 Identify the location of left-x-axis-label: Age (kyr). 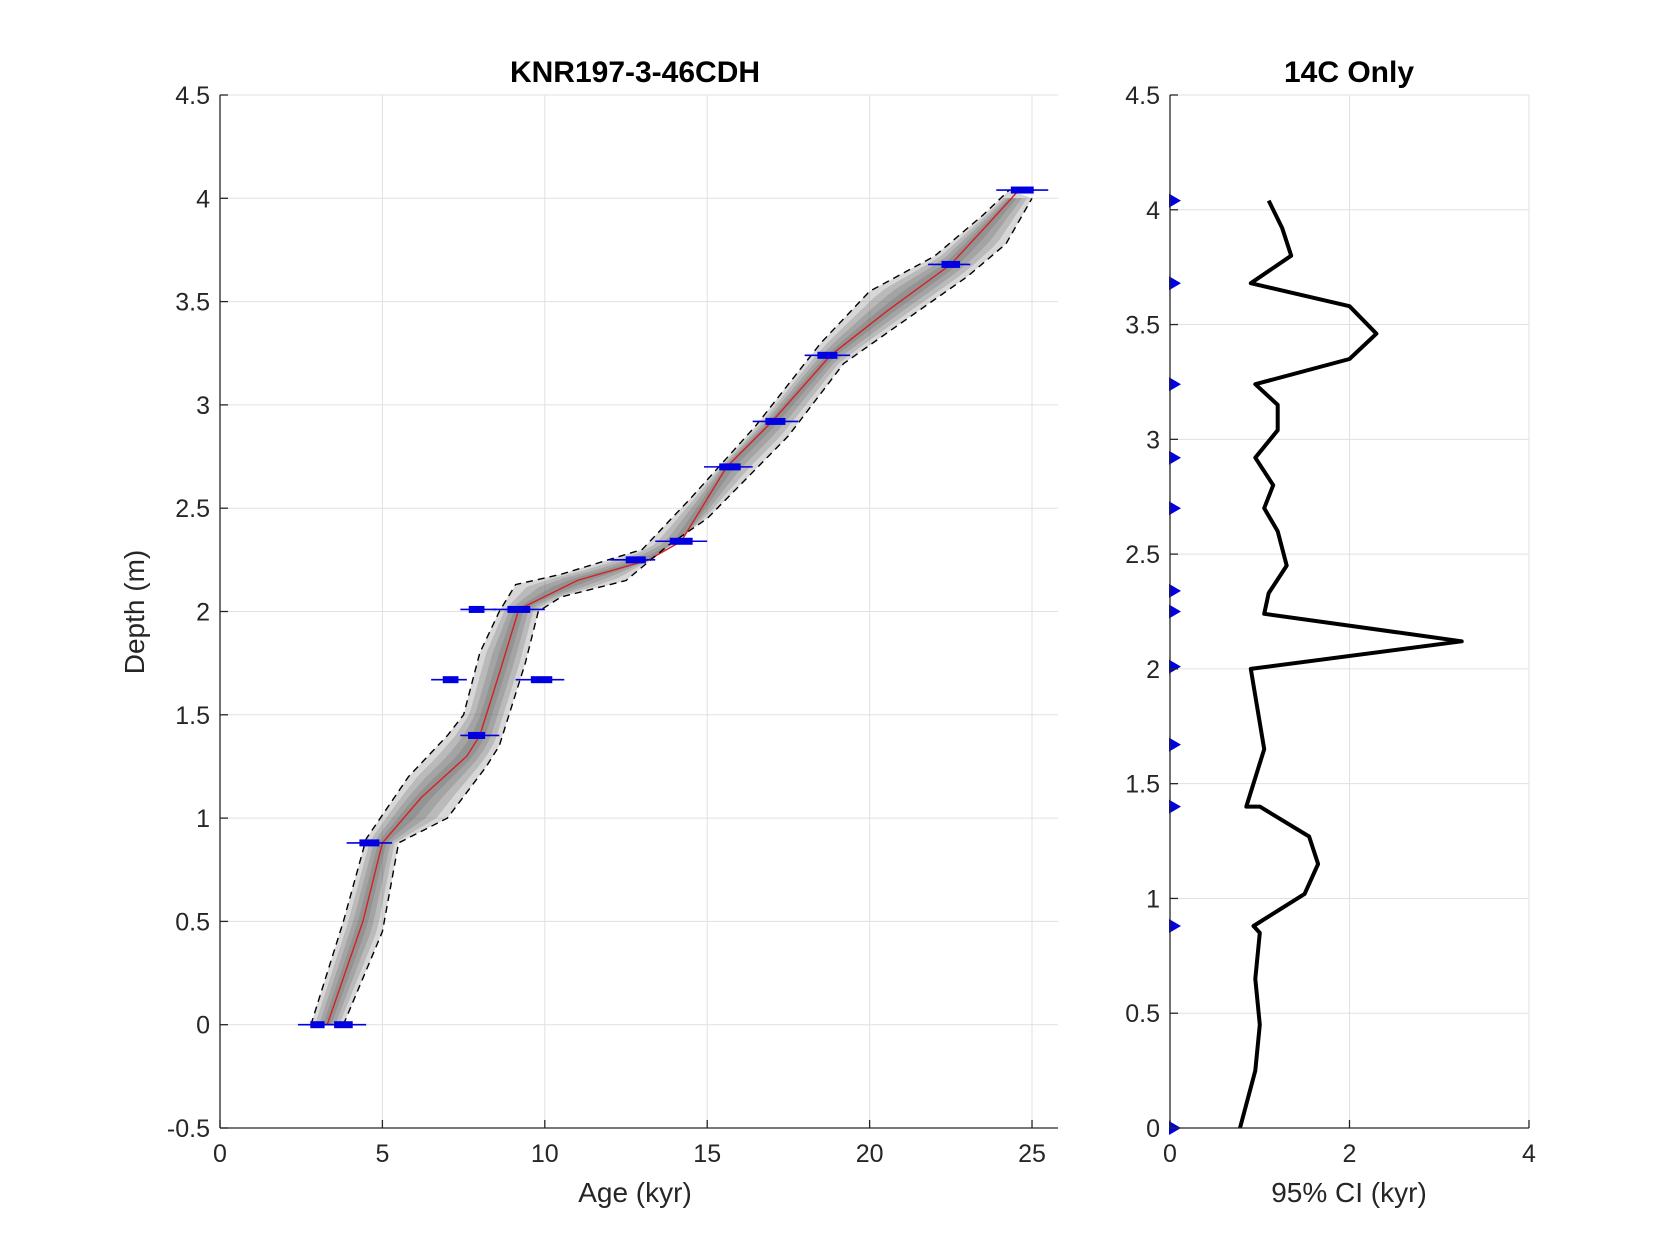
(635, 1192).